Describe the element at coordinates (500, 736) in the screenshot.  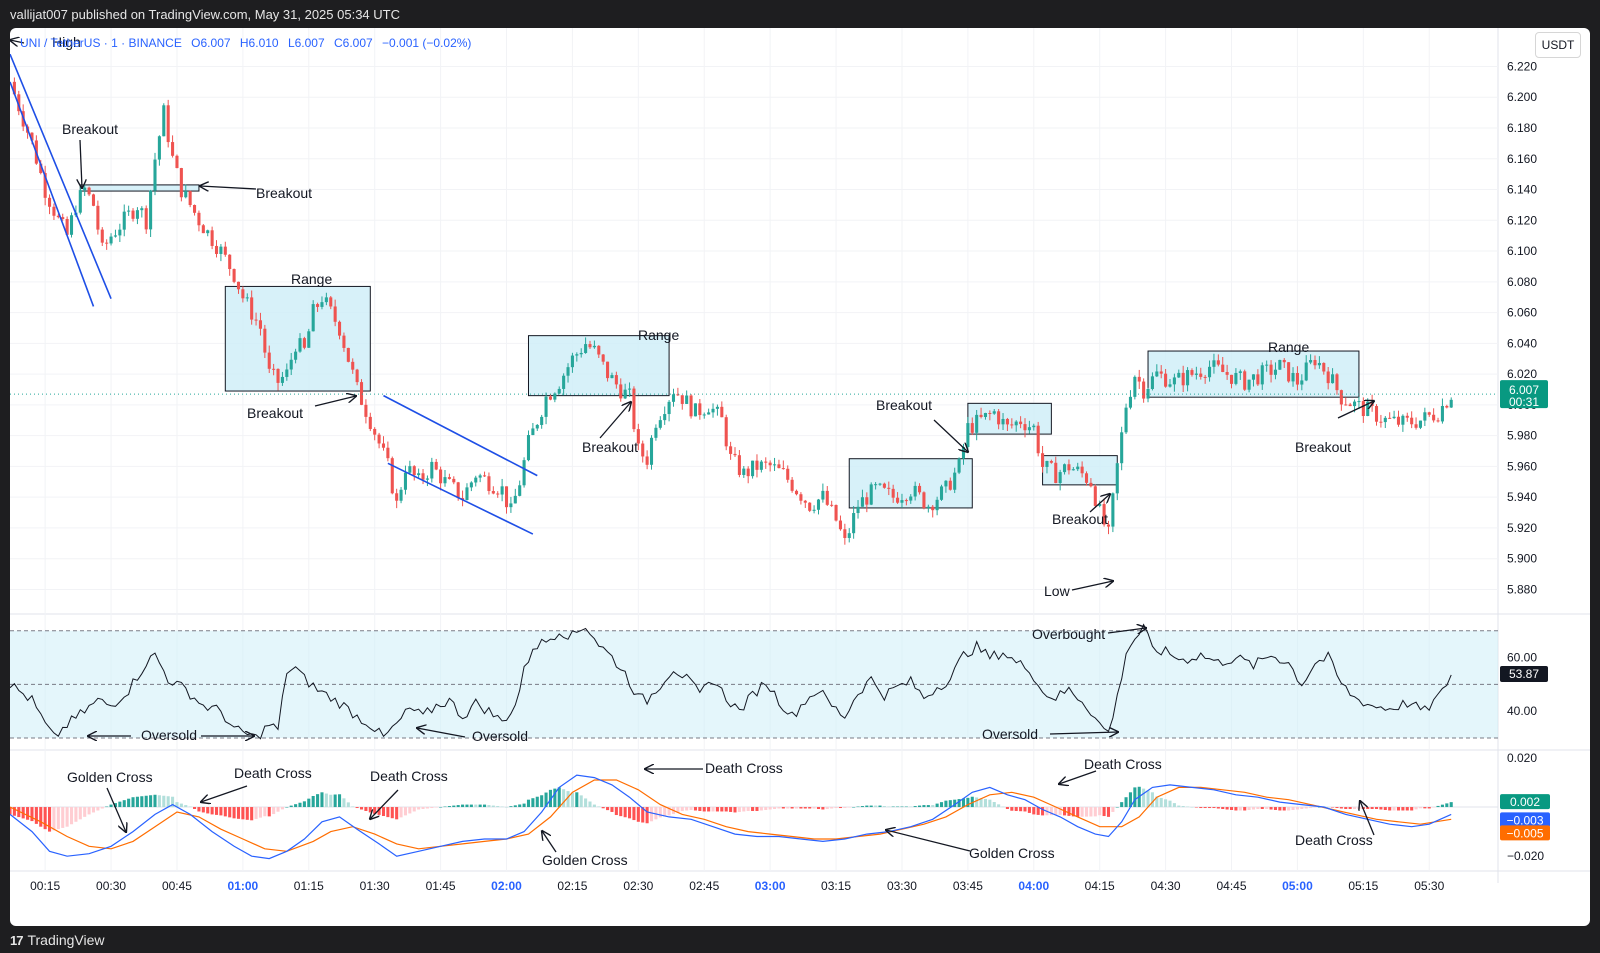
I see `annotation-label: Oversold` at that location.